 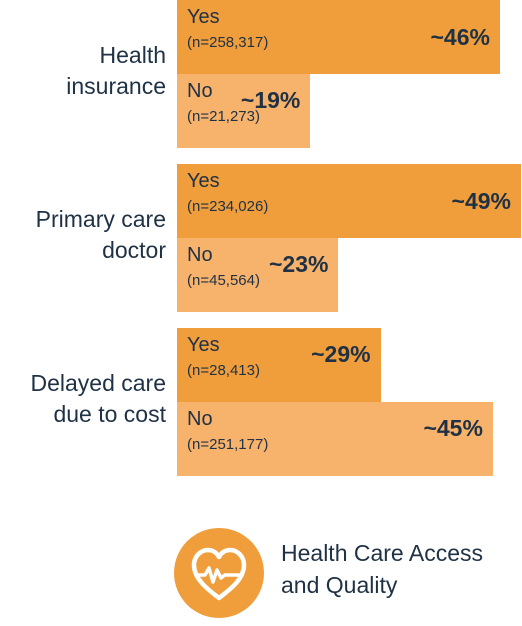 What do you see at coordinates (299, 264) in the screenshot?
I see `bar-value-label: ~23%` at bounding box center [299, 264].